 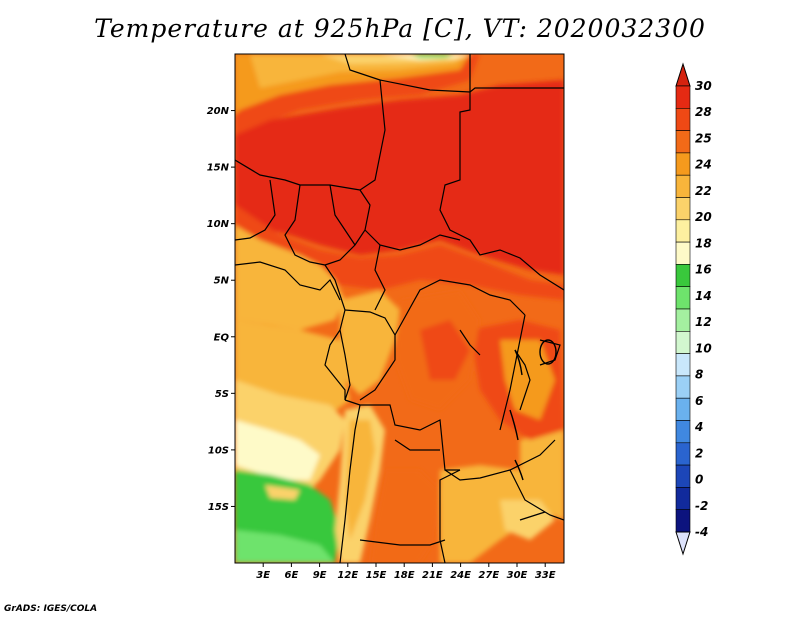 What do you see at coordinates (699, 453) in the screenshot?
I see `colorbar-label: 2` at bounding box center [699, 453].